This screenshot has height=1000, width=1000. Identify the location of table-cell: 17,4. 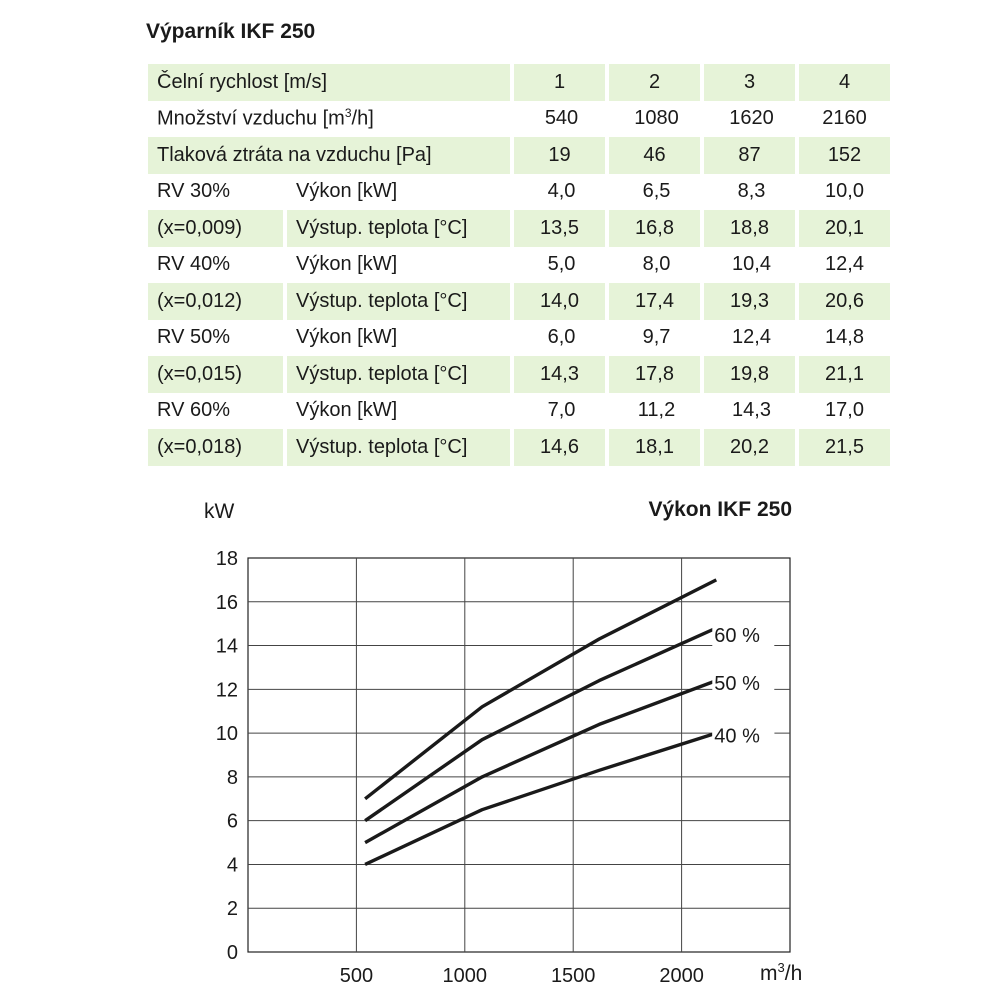
(656, 301).